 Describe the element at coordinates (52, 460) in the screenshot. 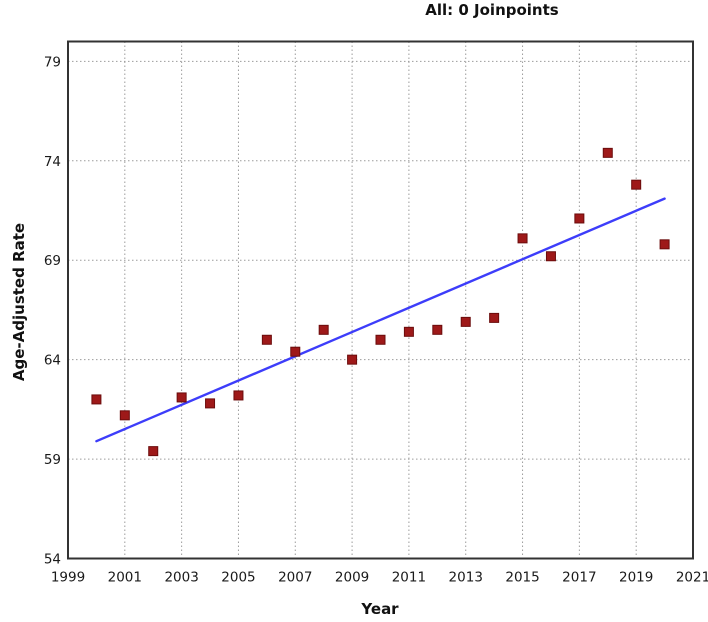

I see `y-tick-label: 59` at that location.